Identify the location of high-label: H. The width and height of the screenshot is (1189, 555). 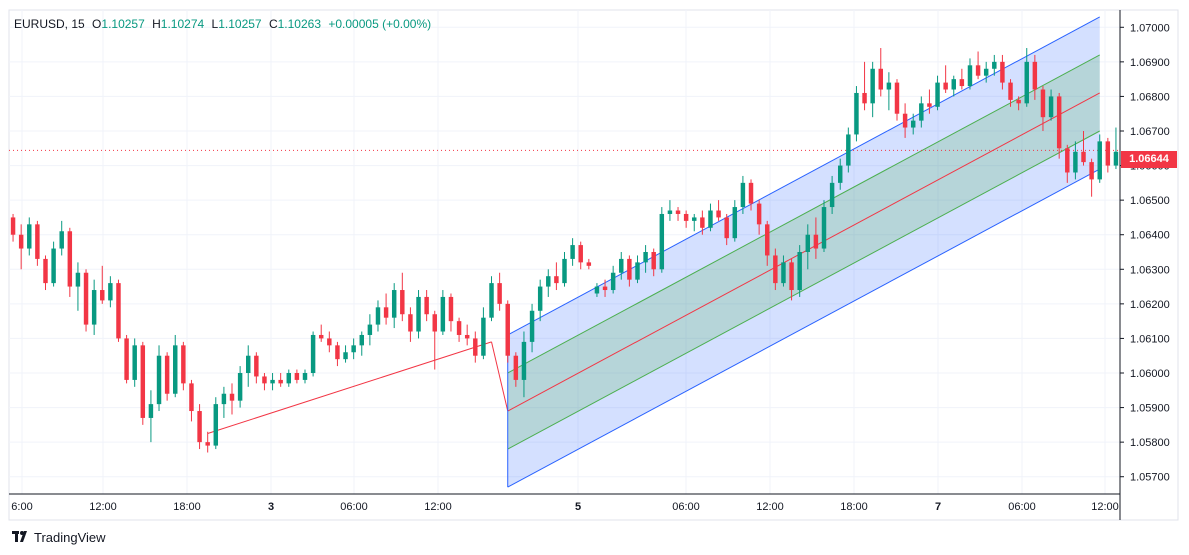
(156, 24).